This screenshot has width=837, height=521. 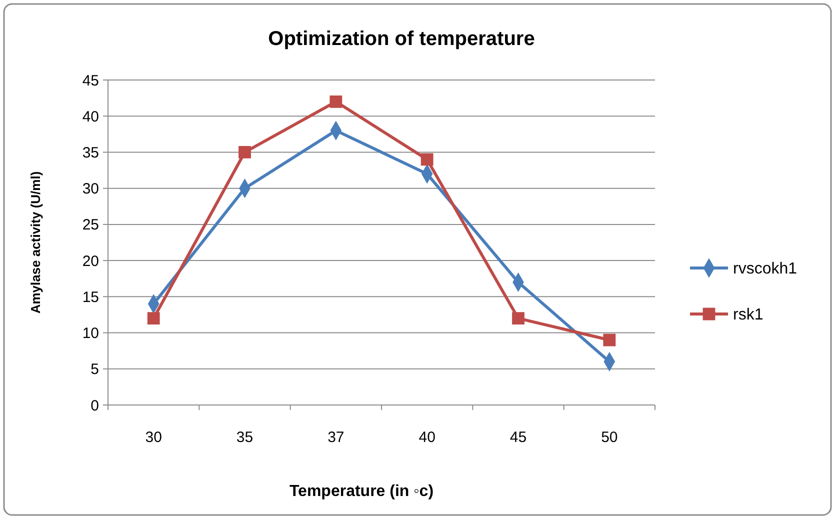 What do you see at coordinates (90, 81) in the screenshot?
I see `y-tick-label: 45` at bounding box center [90, 81].